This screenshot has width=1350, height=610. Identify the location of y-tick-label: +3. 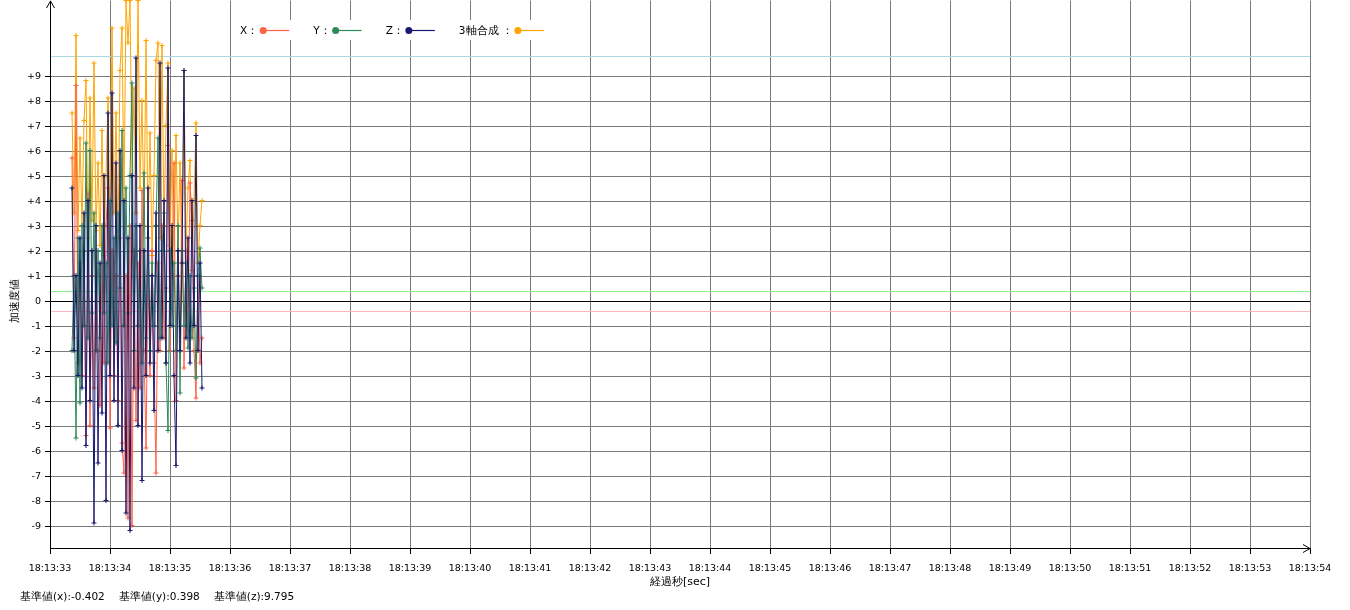
(33, 225).